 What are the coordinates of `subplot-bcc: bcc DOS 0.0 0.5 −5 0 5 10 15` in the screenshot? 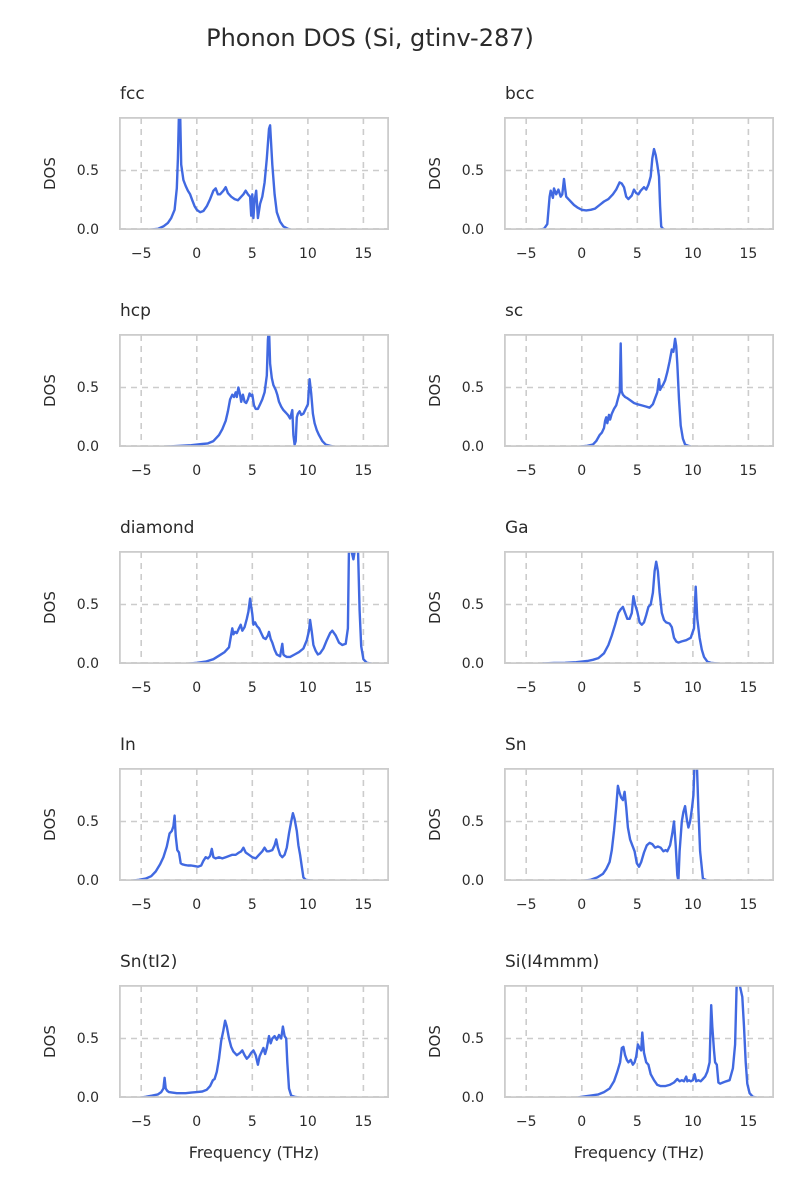 It's located at (600, 173).